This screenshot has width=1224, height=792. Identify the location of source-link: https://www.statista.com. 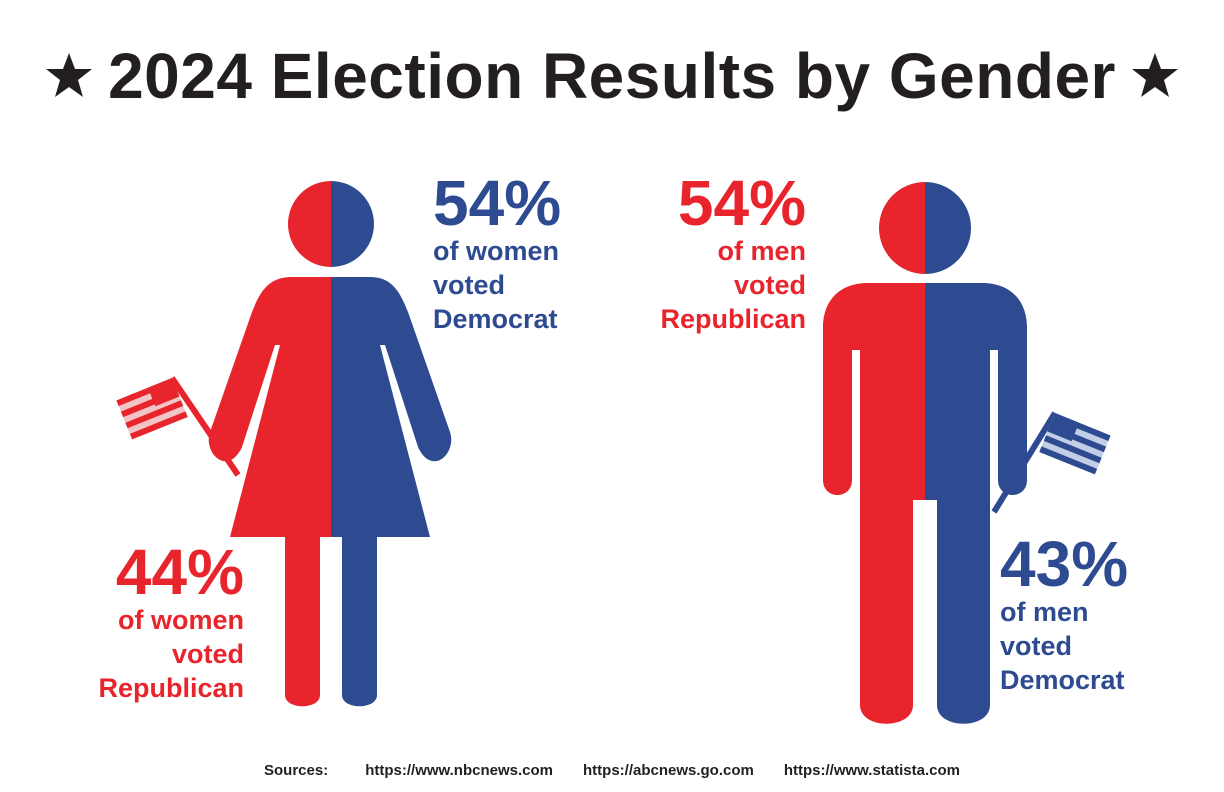
(871, 770).